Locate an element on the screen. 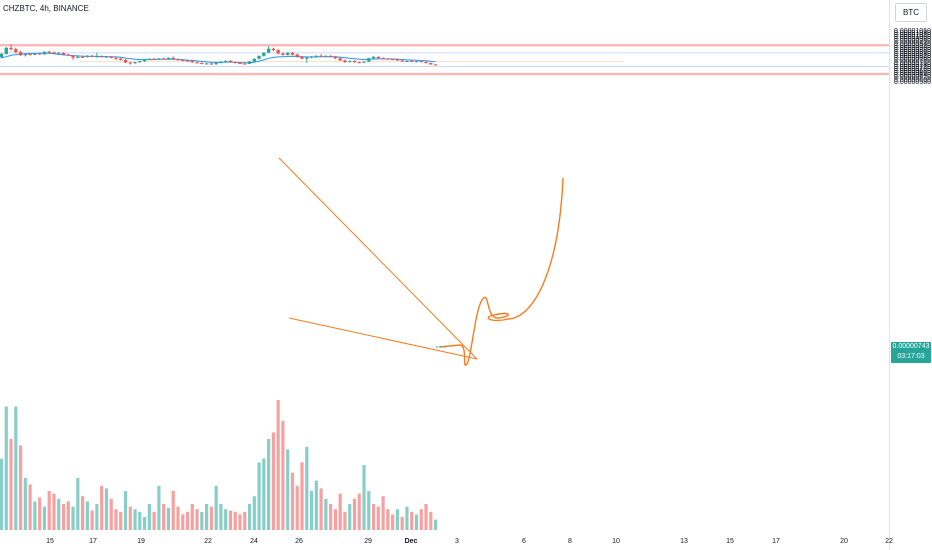  price-tick: 0.00000800 is located at coordinates (912, 59).